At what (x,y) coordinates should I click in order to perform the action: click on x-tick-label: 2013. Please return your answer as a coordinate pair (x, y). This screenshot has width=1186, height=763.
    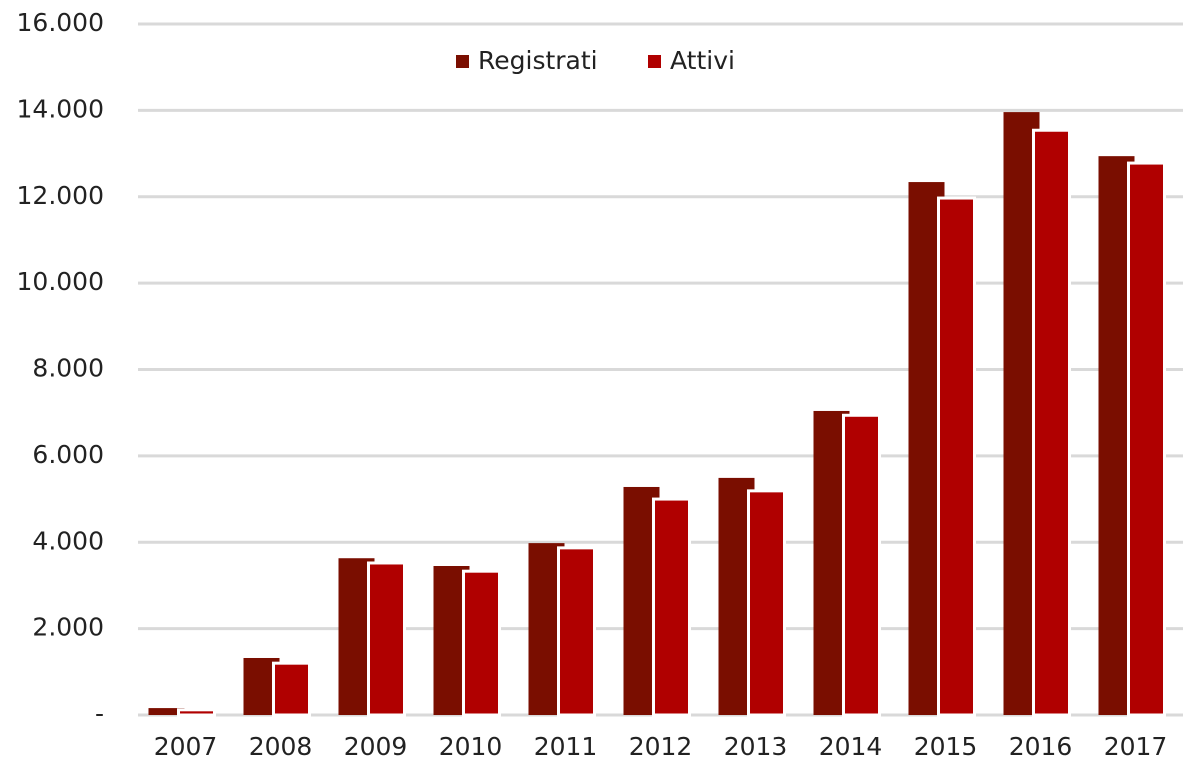
    Looking at the image, I should click on (756, 746).